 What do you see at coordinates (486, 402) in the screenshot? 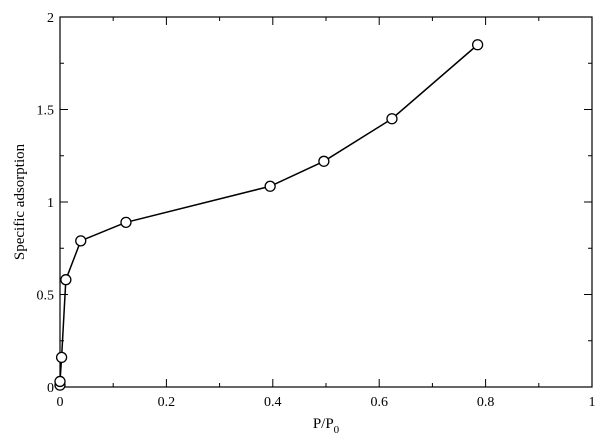
I see `x-tick-label: 0.8` at bounding box center [486, 402].